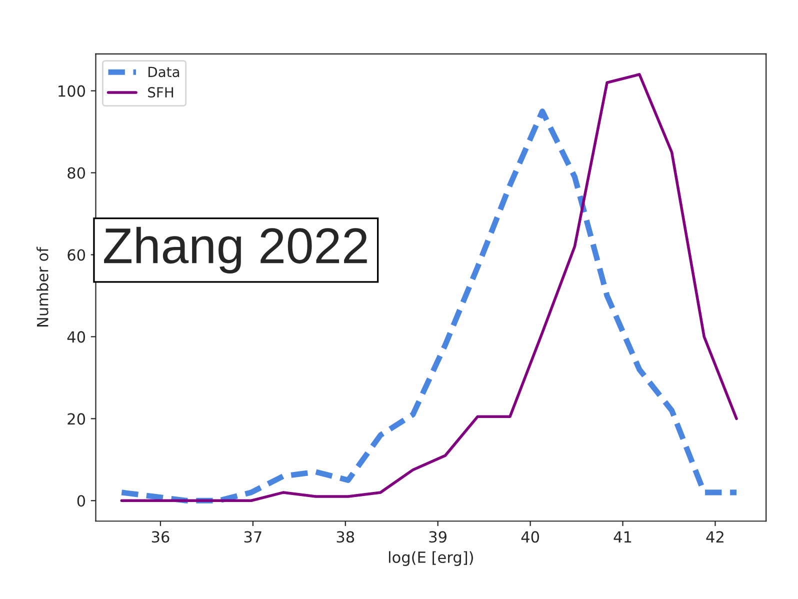  Describe the element at coordinates (437, 537) in the screenshot. I see `x-tick-label: 39` at that location.